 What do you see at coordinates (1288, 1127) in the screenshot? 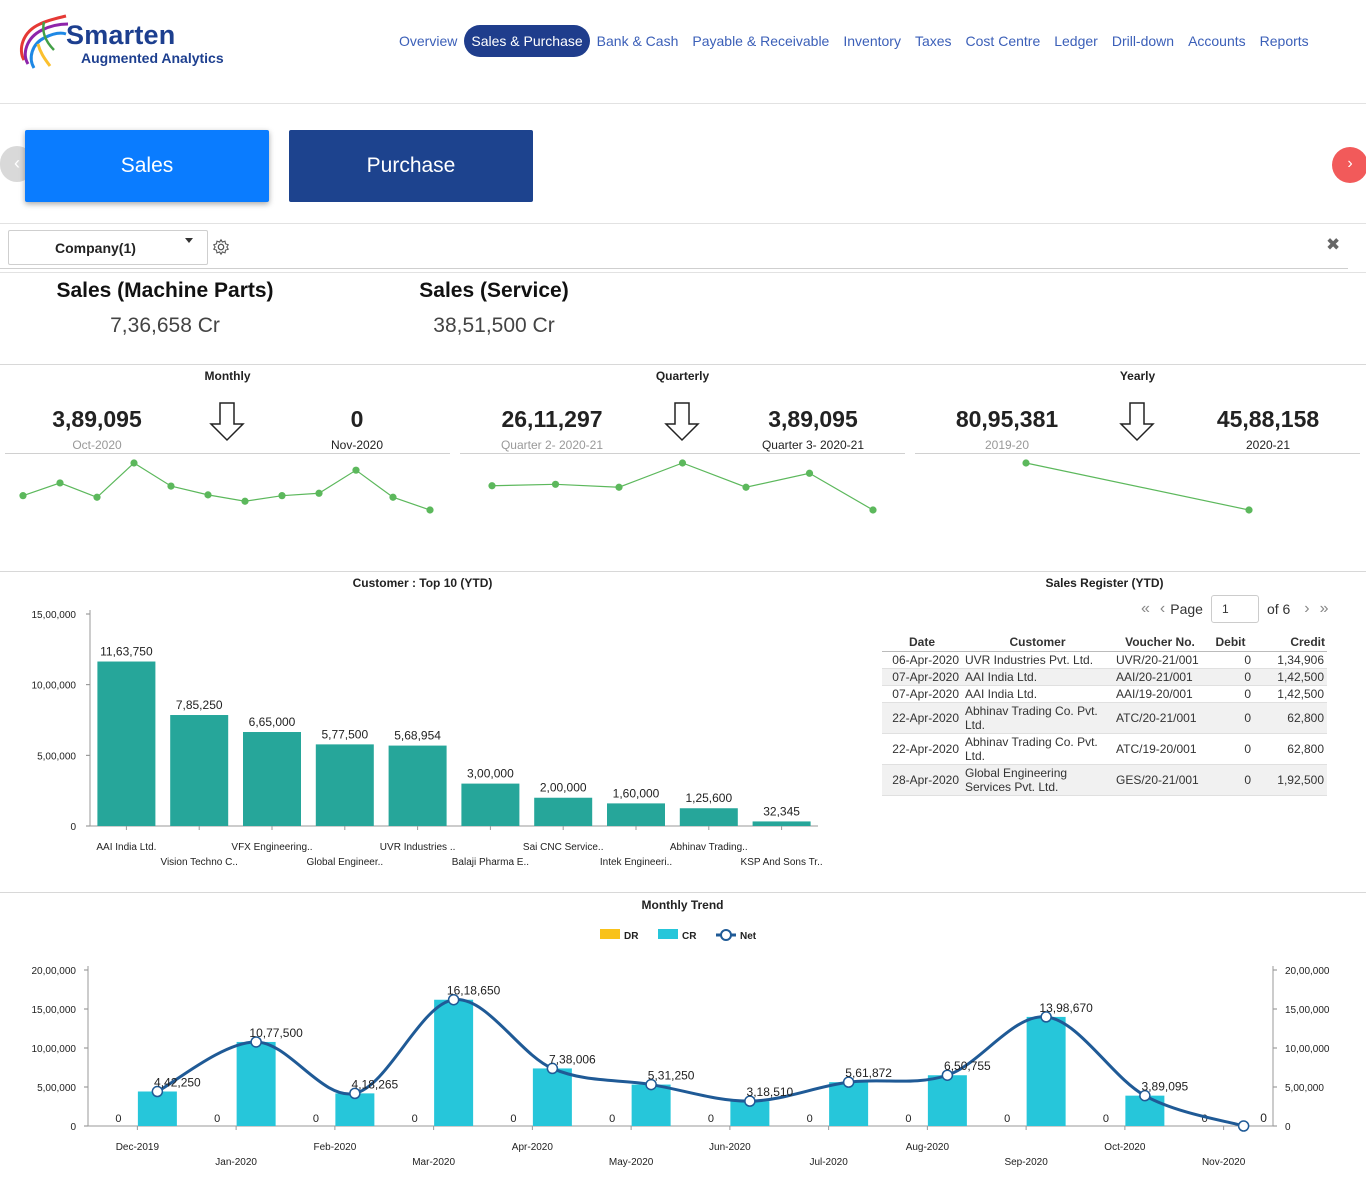
I see `y2-tick-label: 0` at bounding box center [1288, 1127].